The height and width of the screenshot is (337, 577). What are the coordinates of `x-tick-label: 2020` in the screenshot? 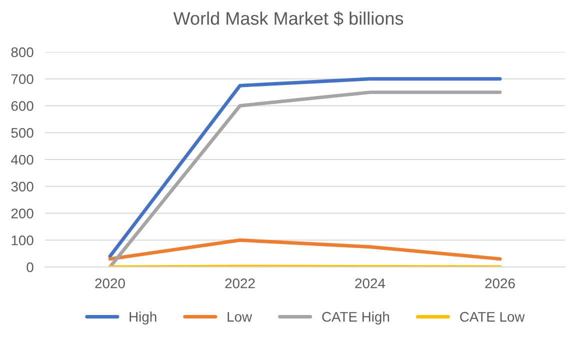 It's located at (110, 283).